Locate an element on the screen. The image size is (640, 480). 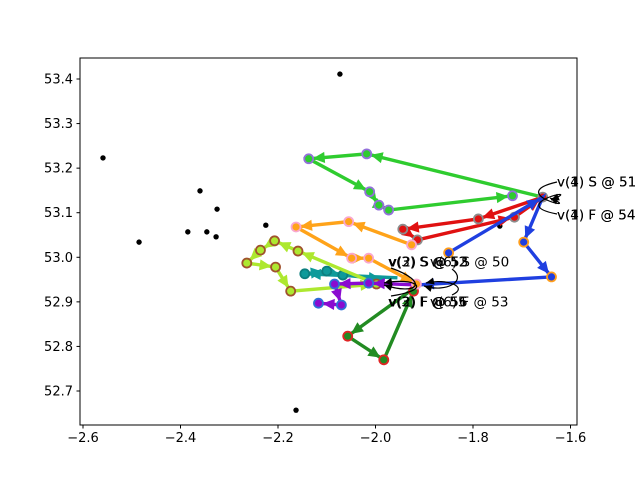
x-tick-label: −2.4 is located at coordinates (181, 438).